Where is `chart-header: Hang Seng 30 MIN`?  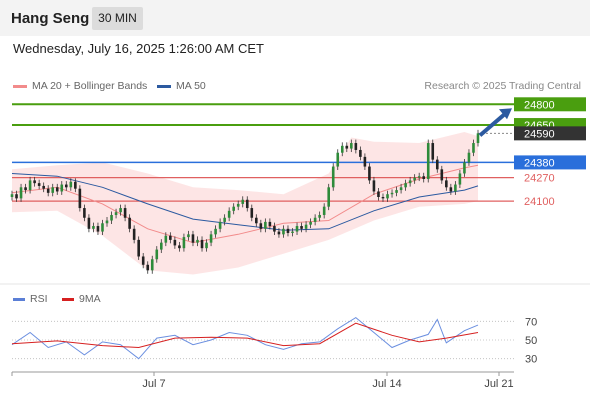
chart-header: Hang Seng 30 MIN is located at coordinates (295, 18).